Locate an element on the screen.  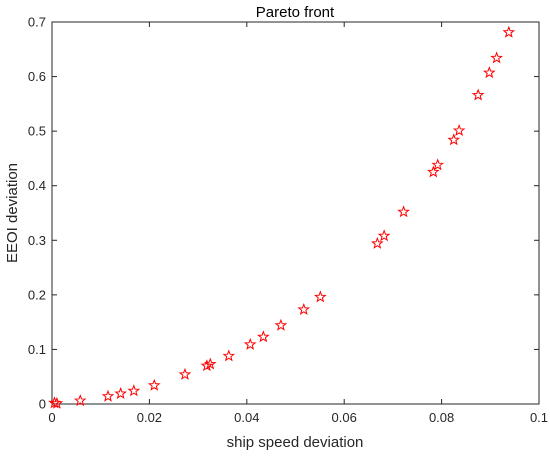
y-tick-label: 0.1 is located at coordinates (37, 349).